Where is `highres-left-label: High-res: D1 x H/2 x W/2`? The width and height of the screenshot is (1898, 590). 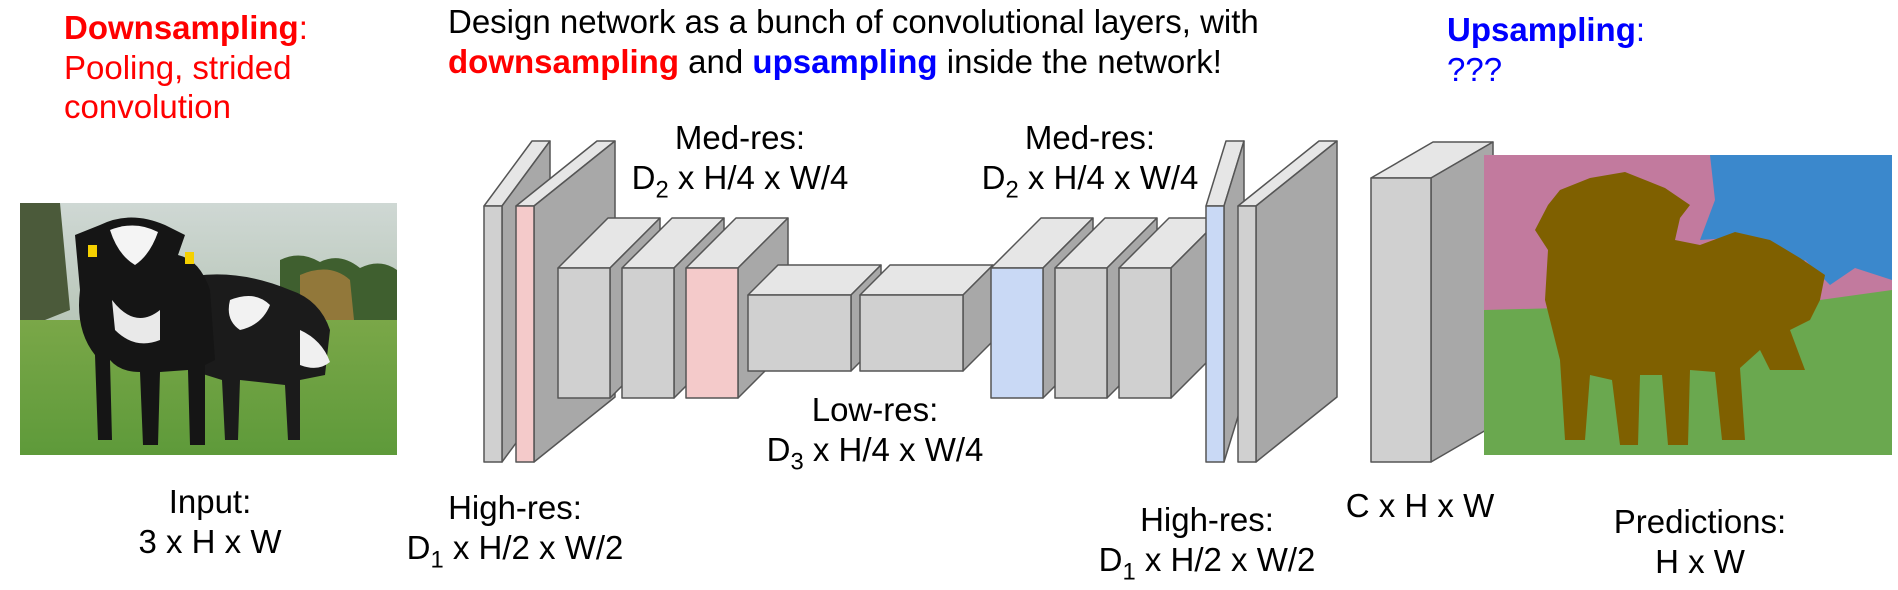 highres-left-label: High-res: D1 x H/2 x W/2 is located at coordinates (515, 529).